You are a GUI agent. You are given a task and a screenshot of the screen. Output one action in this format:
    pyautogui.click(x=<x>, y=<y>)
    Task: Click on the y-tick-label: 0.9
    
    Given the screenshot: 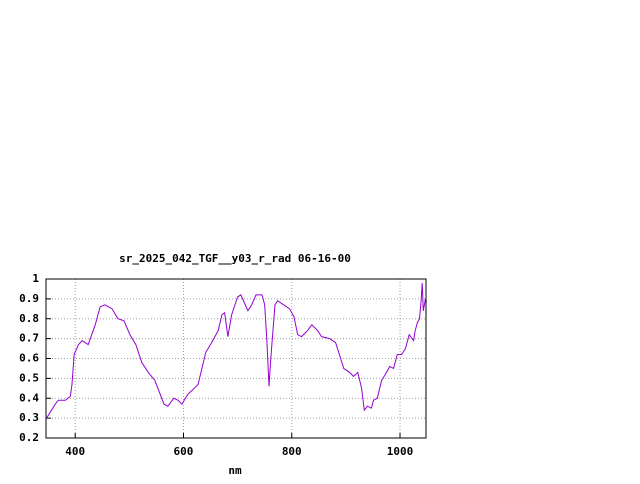 What is the action you would take?
    pyautogui.click(x=29, y=298)
    